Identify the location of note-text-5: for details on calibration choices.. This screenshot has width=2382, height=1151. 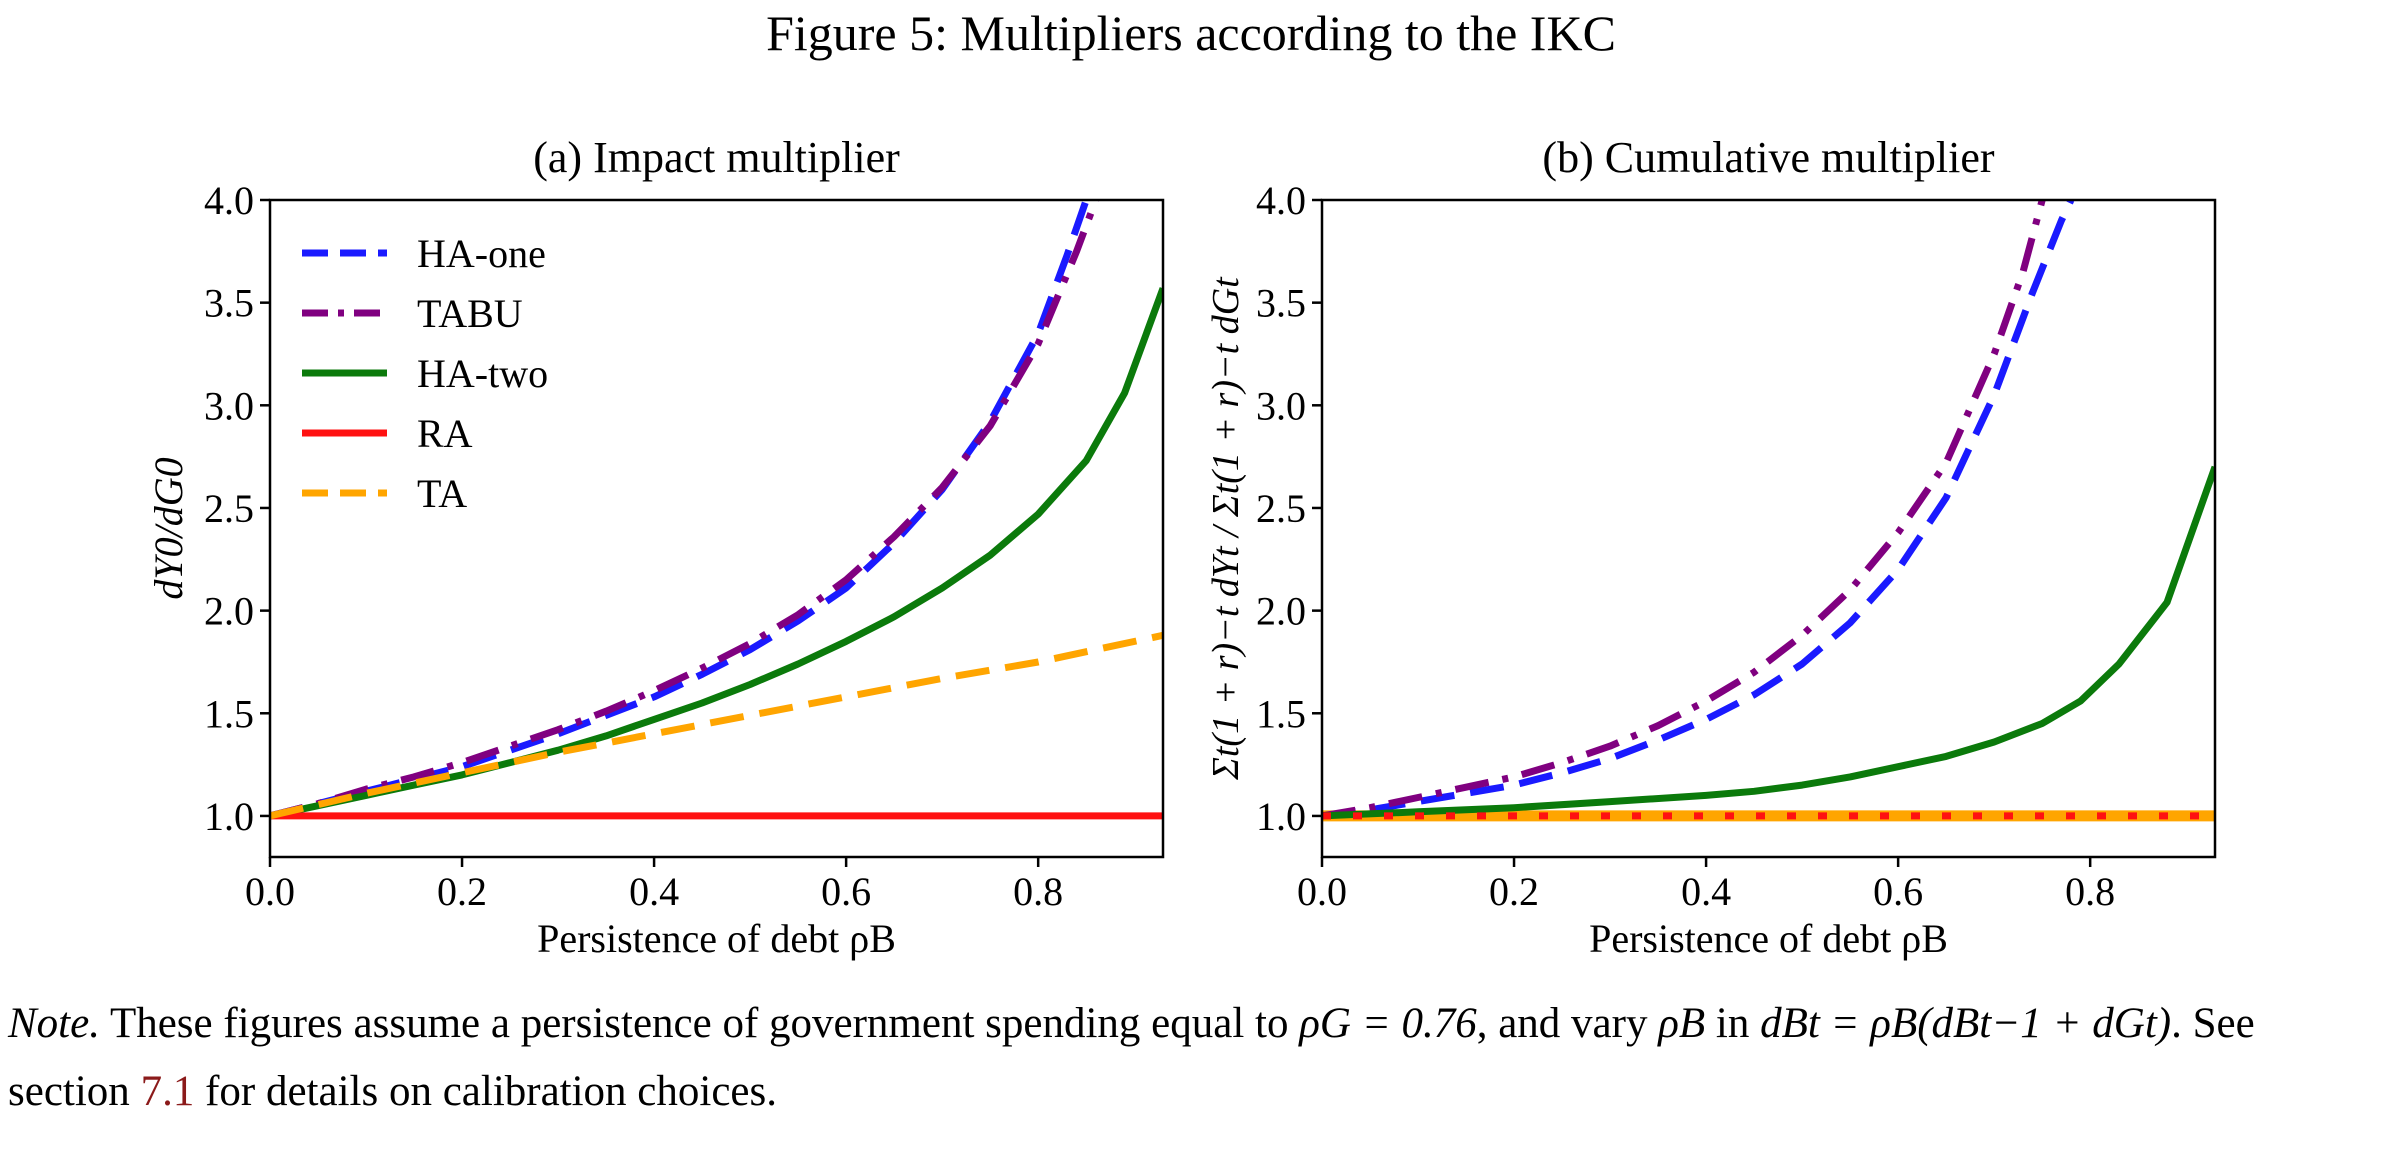
(485, 1091).